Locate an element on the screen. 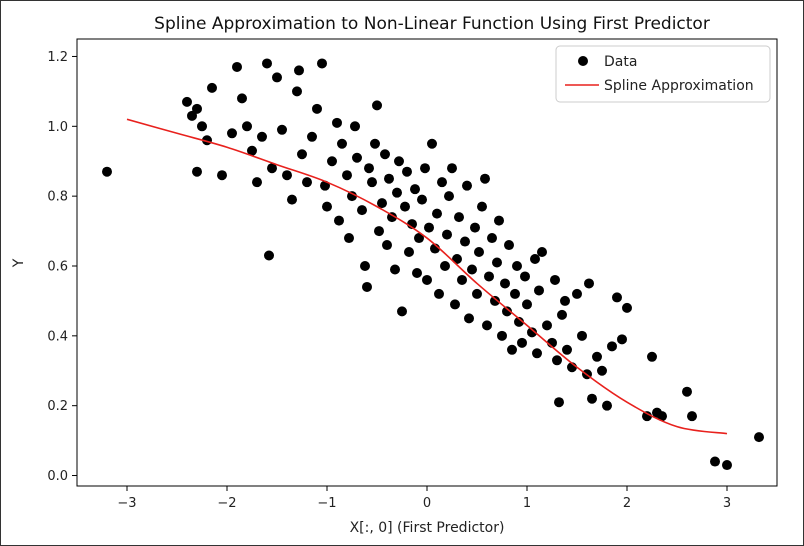 The width and height of the screenshot is (804, 546). y-tick-label: 0.4 is located at coordinates (57, 336).